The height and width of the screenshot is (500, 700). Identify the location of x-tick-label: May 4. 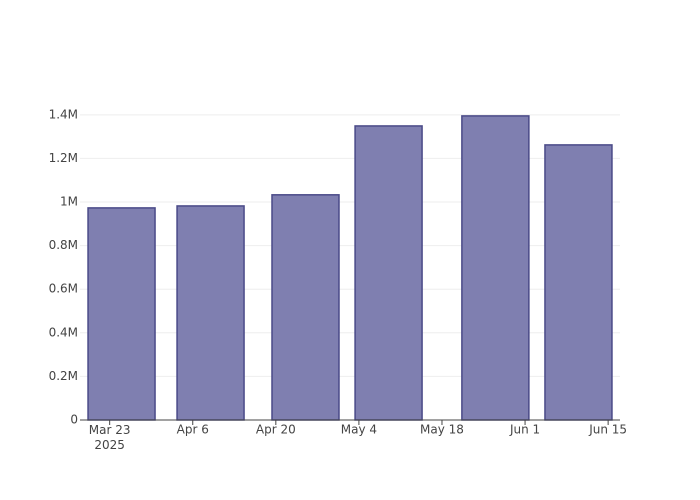
(359, 430).